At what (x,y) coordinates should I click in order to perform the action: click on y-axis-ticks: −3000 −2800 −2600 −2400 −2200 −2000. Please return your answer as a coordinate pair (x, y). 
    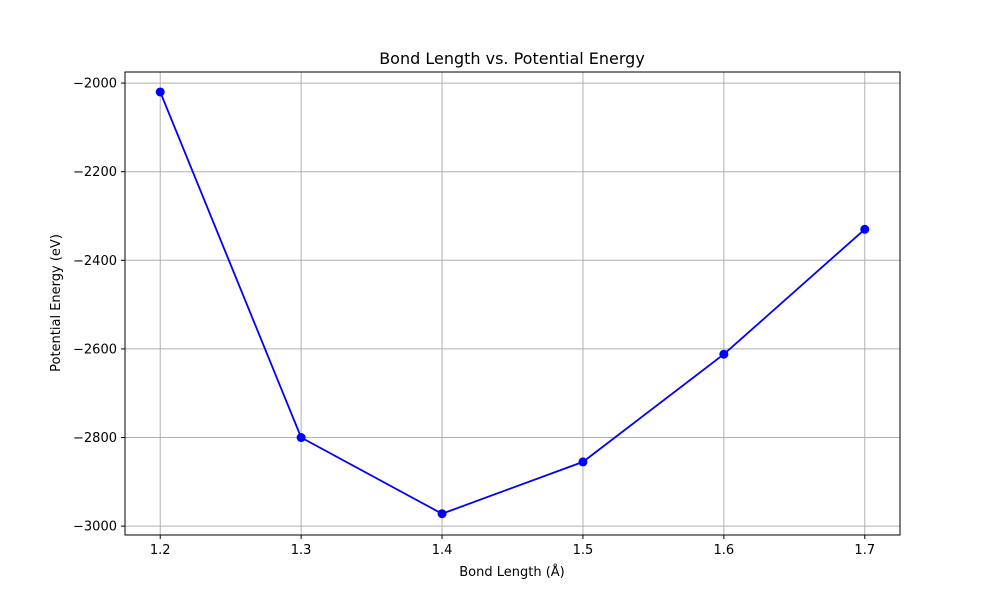
    Looking at the image, I should click on (99, 306).